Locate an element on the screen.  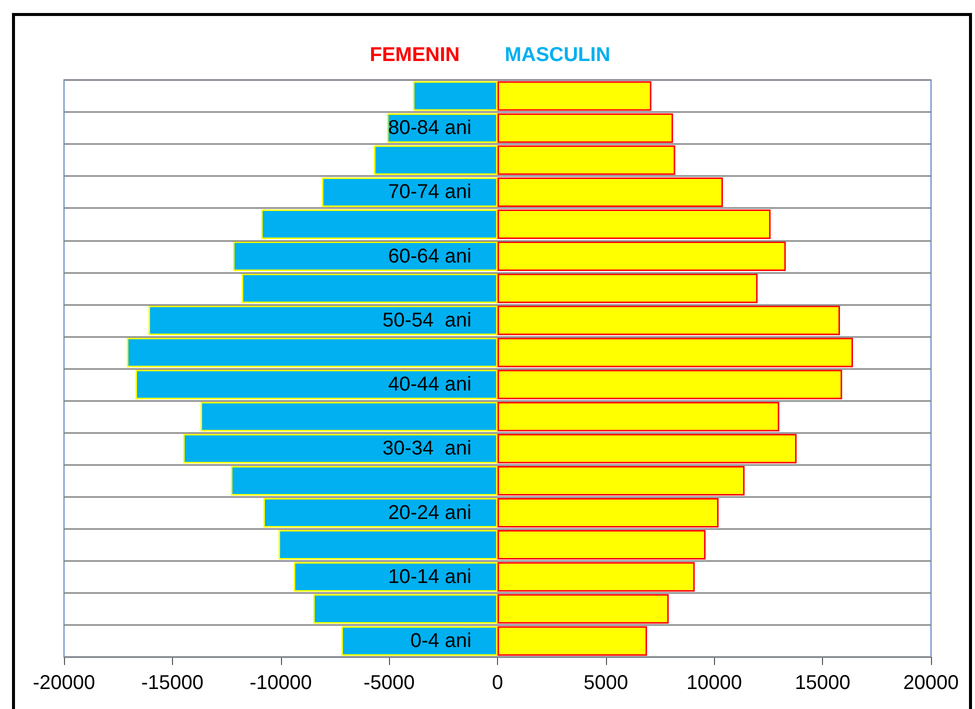
y-tick-label: 60-64 ani is located at coordinates (430, 256).